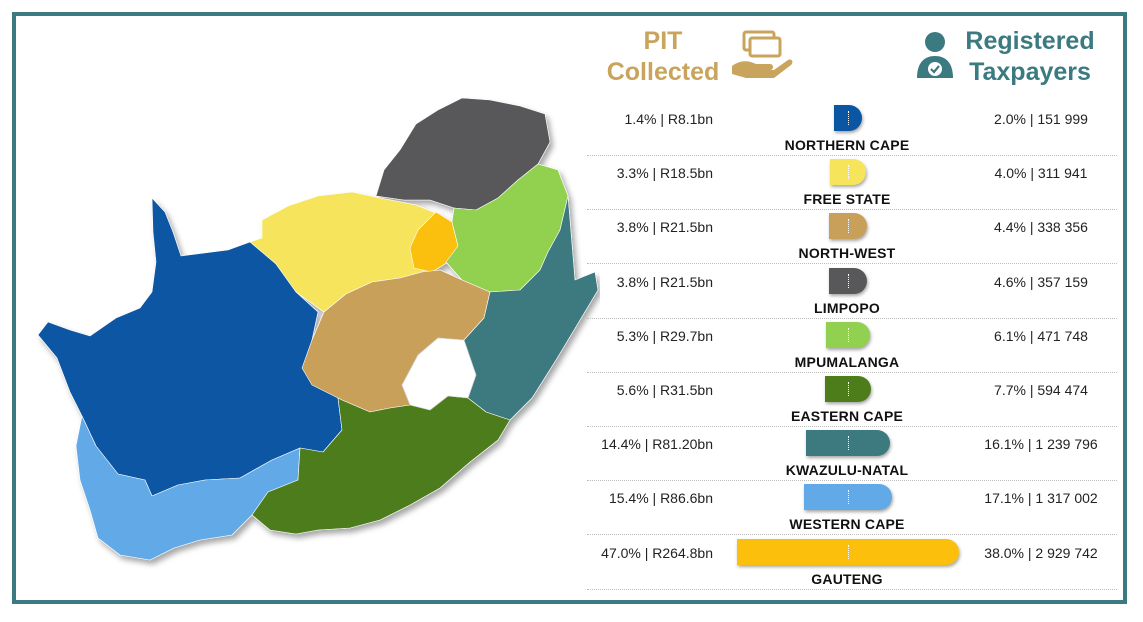  Describe the element at coordinates (1041, 119) in the screenshot. I see `taxpayer-value-label: 2.0% | 151 999` at that location.